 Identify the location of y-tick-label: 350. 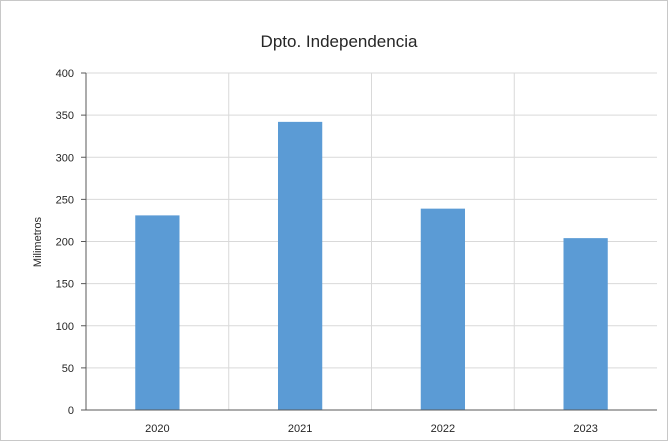
(65, 116).